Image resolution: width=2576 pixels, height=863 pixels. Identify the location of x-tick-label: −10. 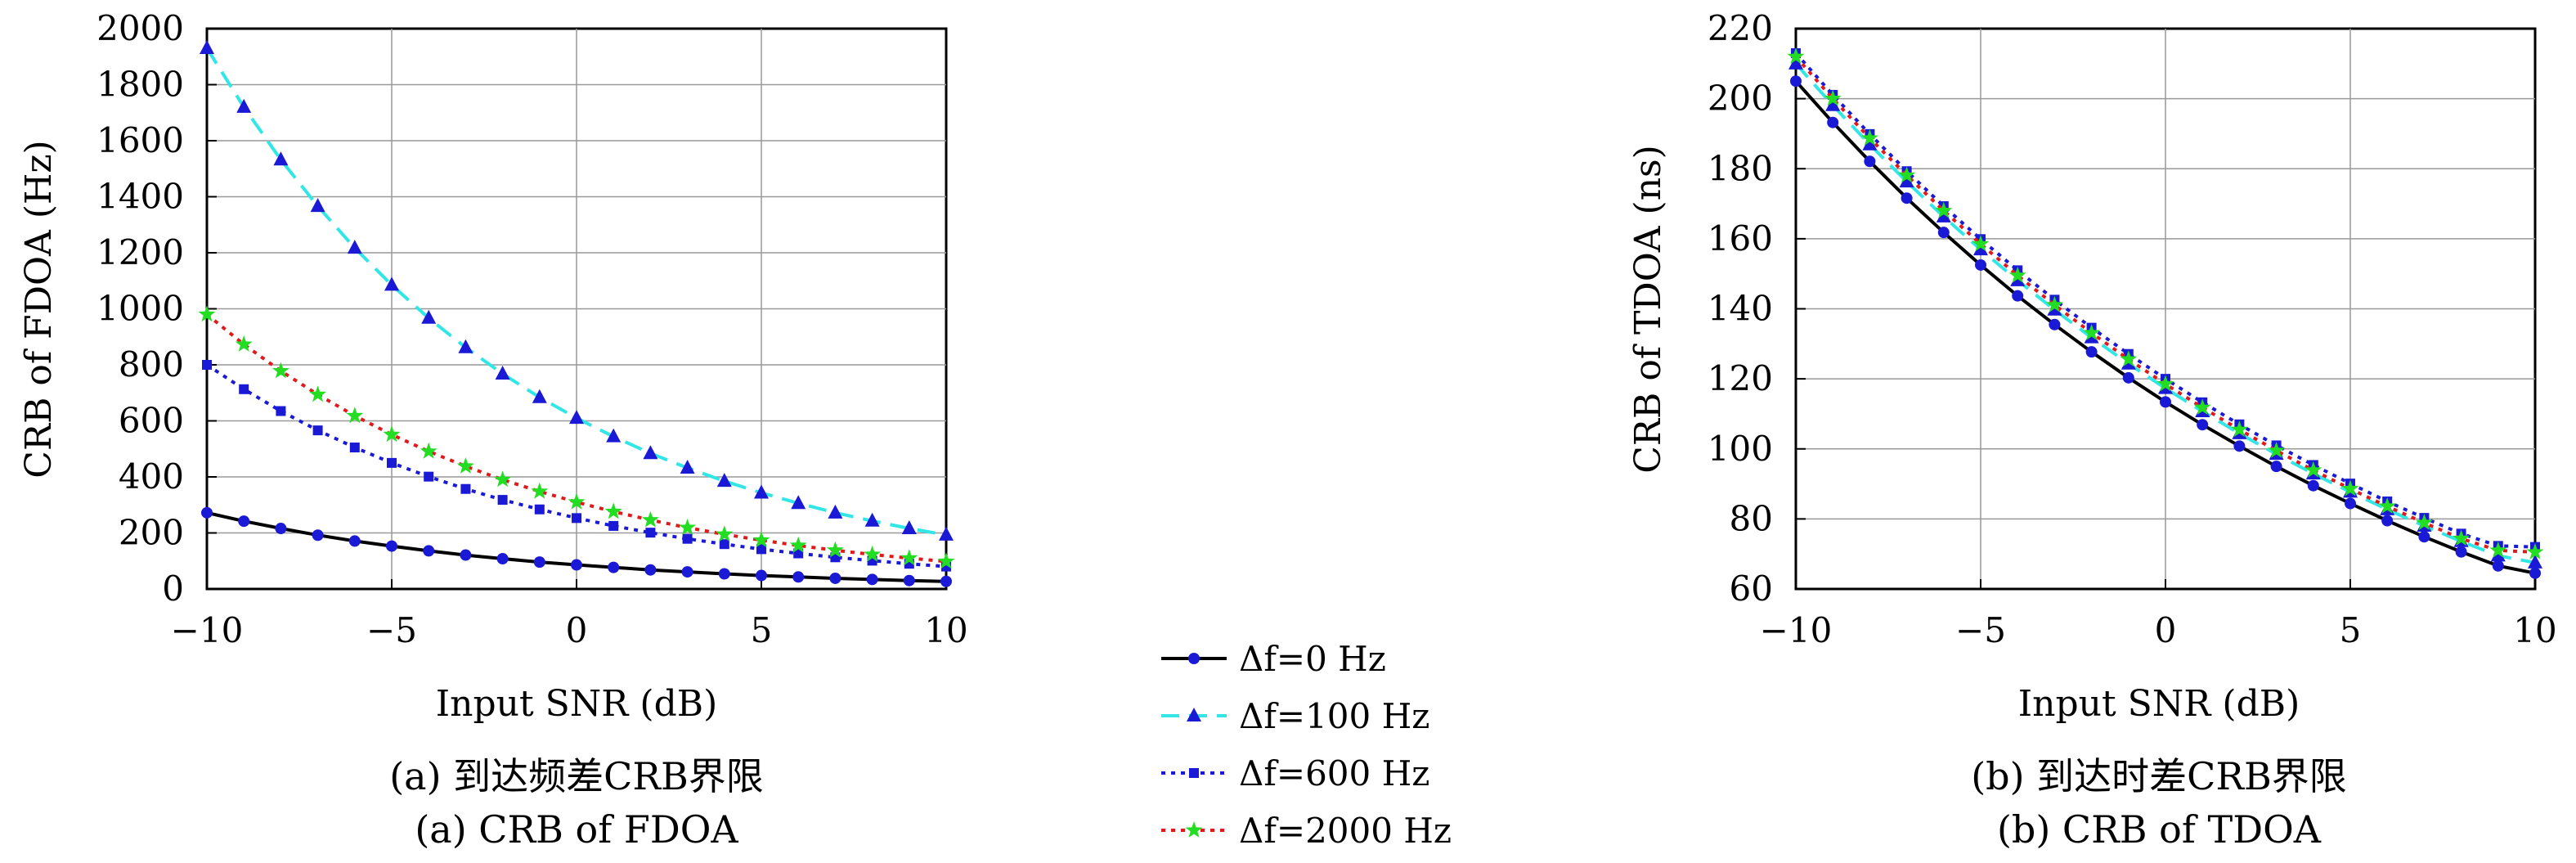
(207, 630).